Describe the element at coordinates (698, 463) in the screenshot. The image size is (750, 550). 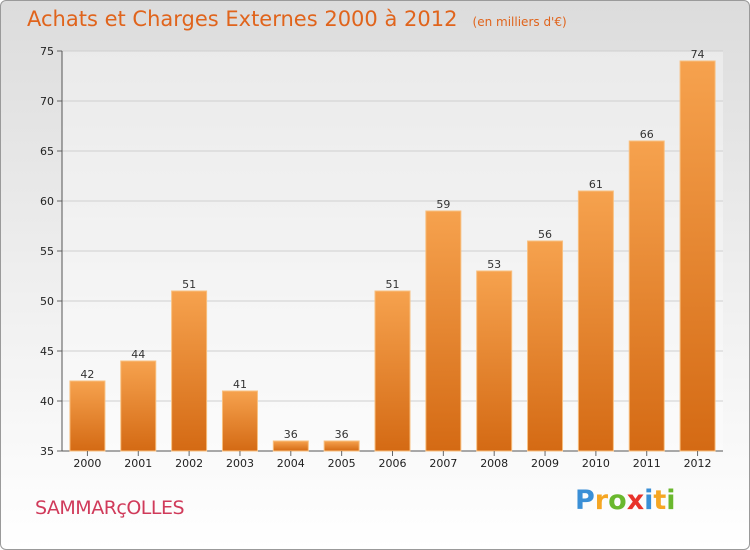
I see `x-tick-label: 2012` at that location.